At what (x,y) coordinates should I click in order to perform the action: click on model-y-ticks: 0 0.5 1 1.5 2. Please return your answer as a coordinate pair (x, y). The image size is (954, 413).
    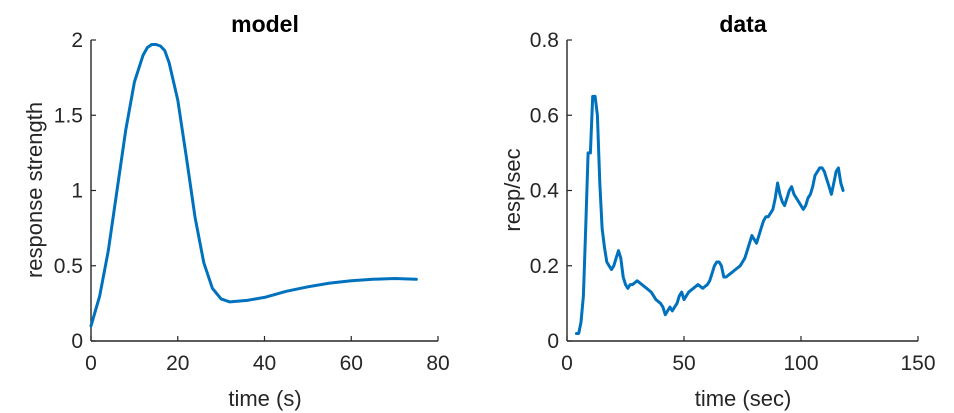
    Looking at the image, I should click on (75, 191).